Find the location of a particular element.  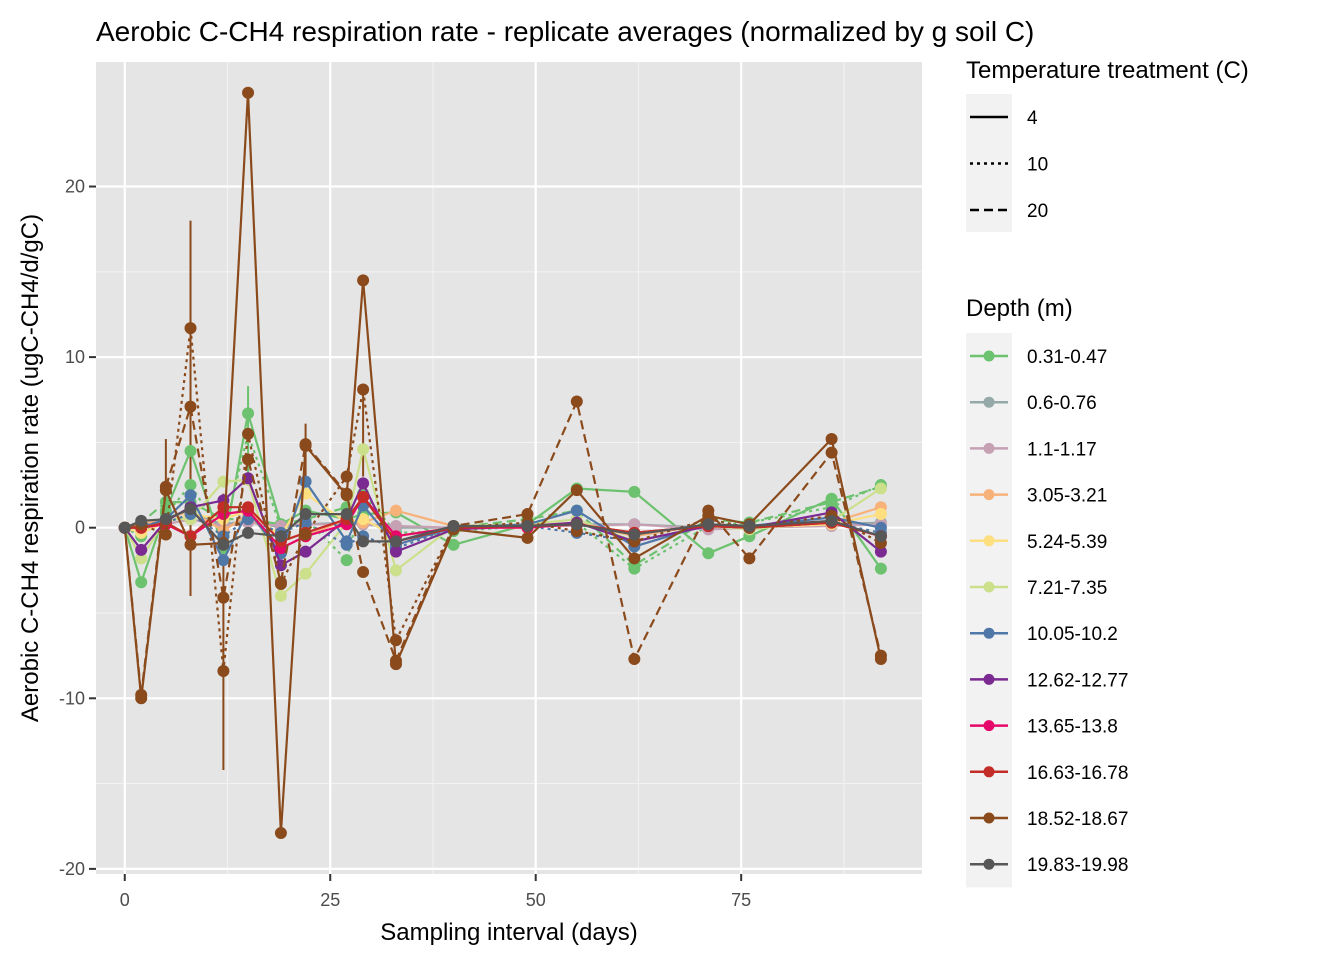

legend-depth-label: 5.24-5.39 is located at coordinates (1067, 542).